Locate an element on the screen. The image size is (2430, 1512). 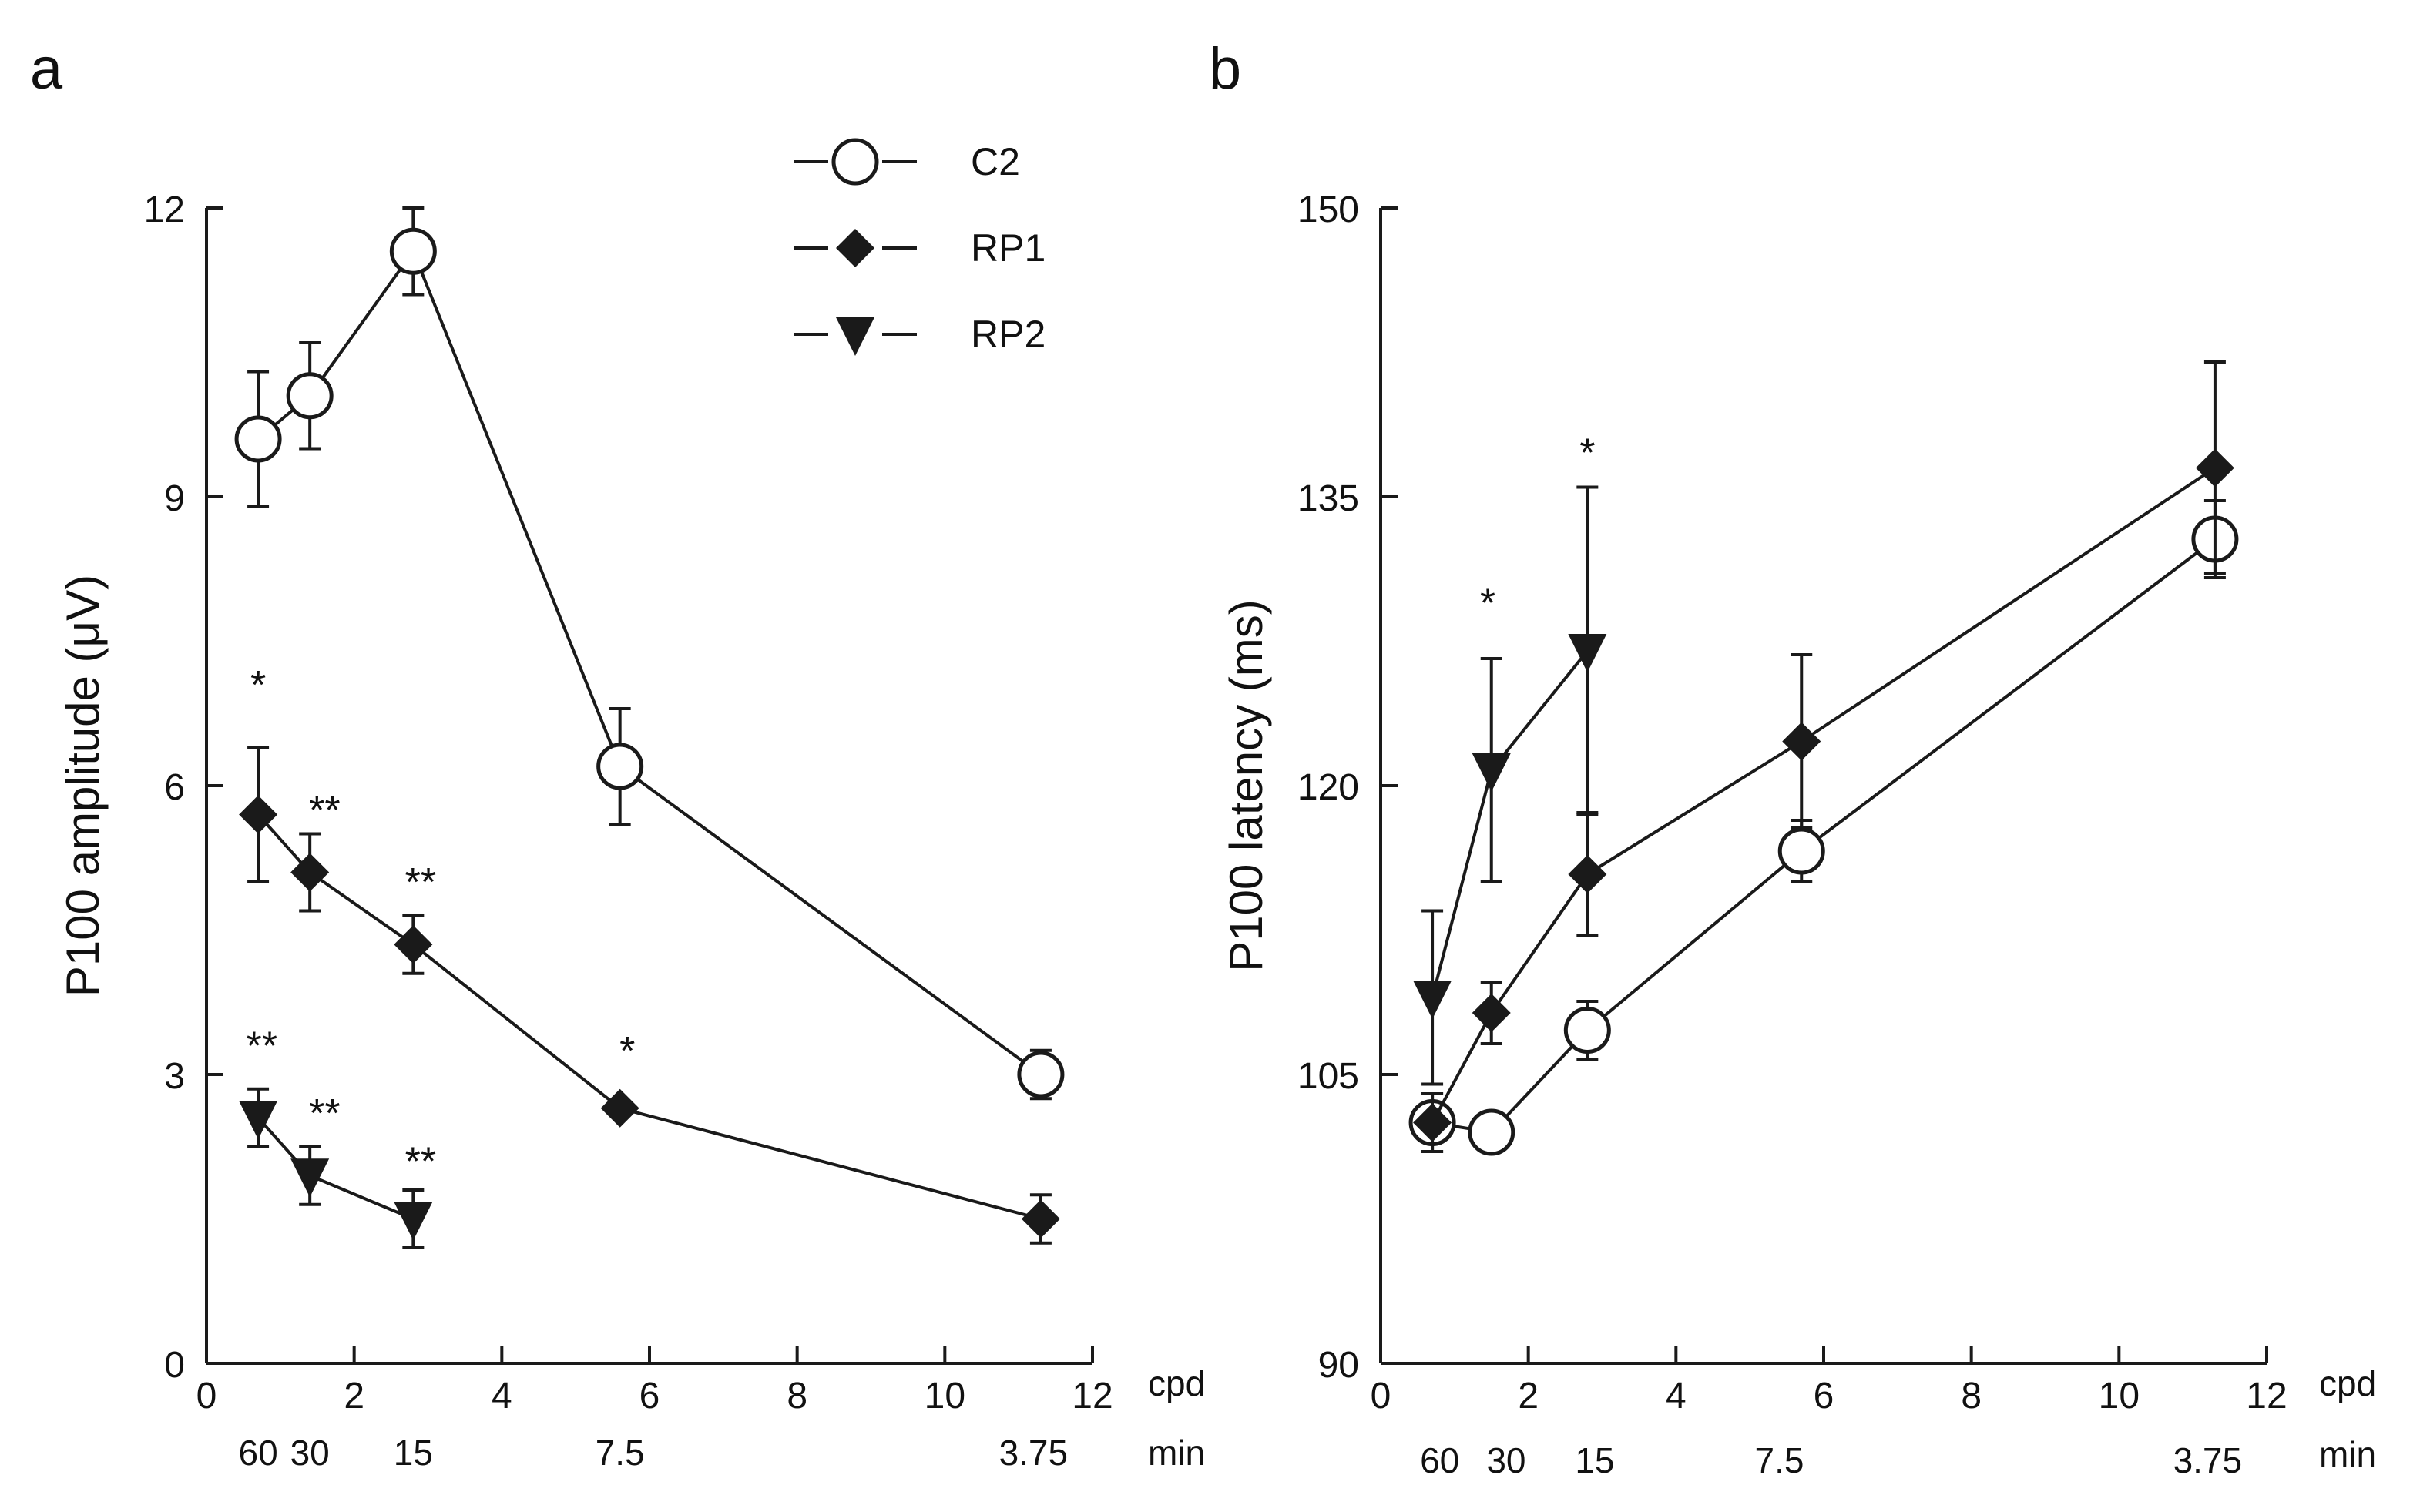
series-c2 is located at coordinates (1823, 828).